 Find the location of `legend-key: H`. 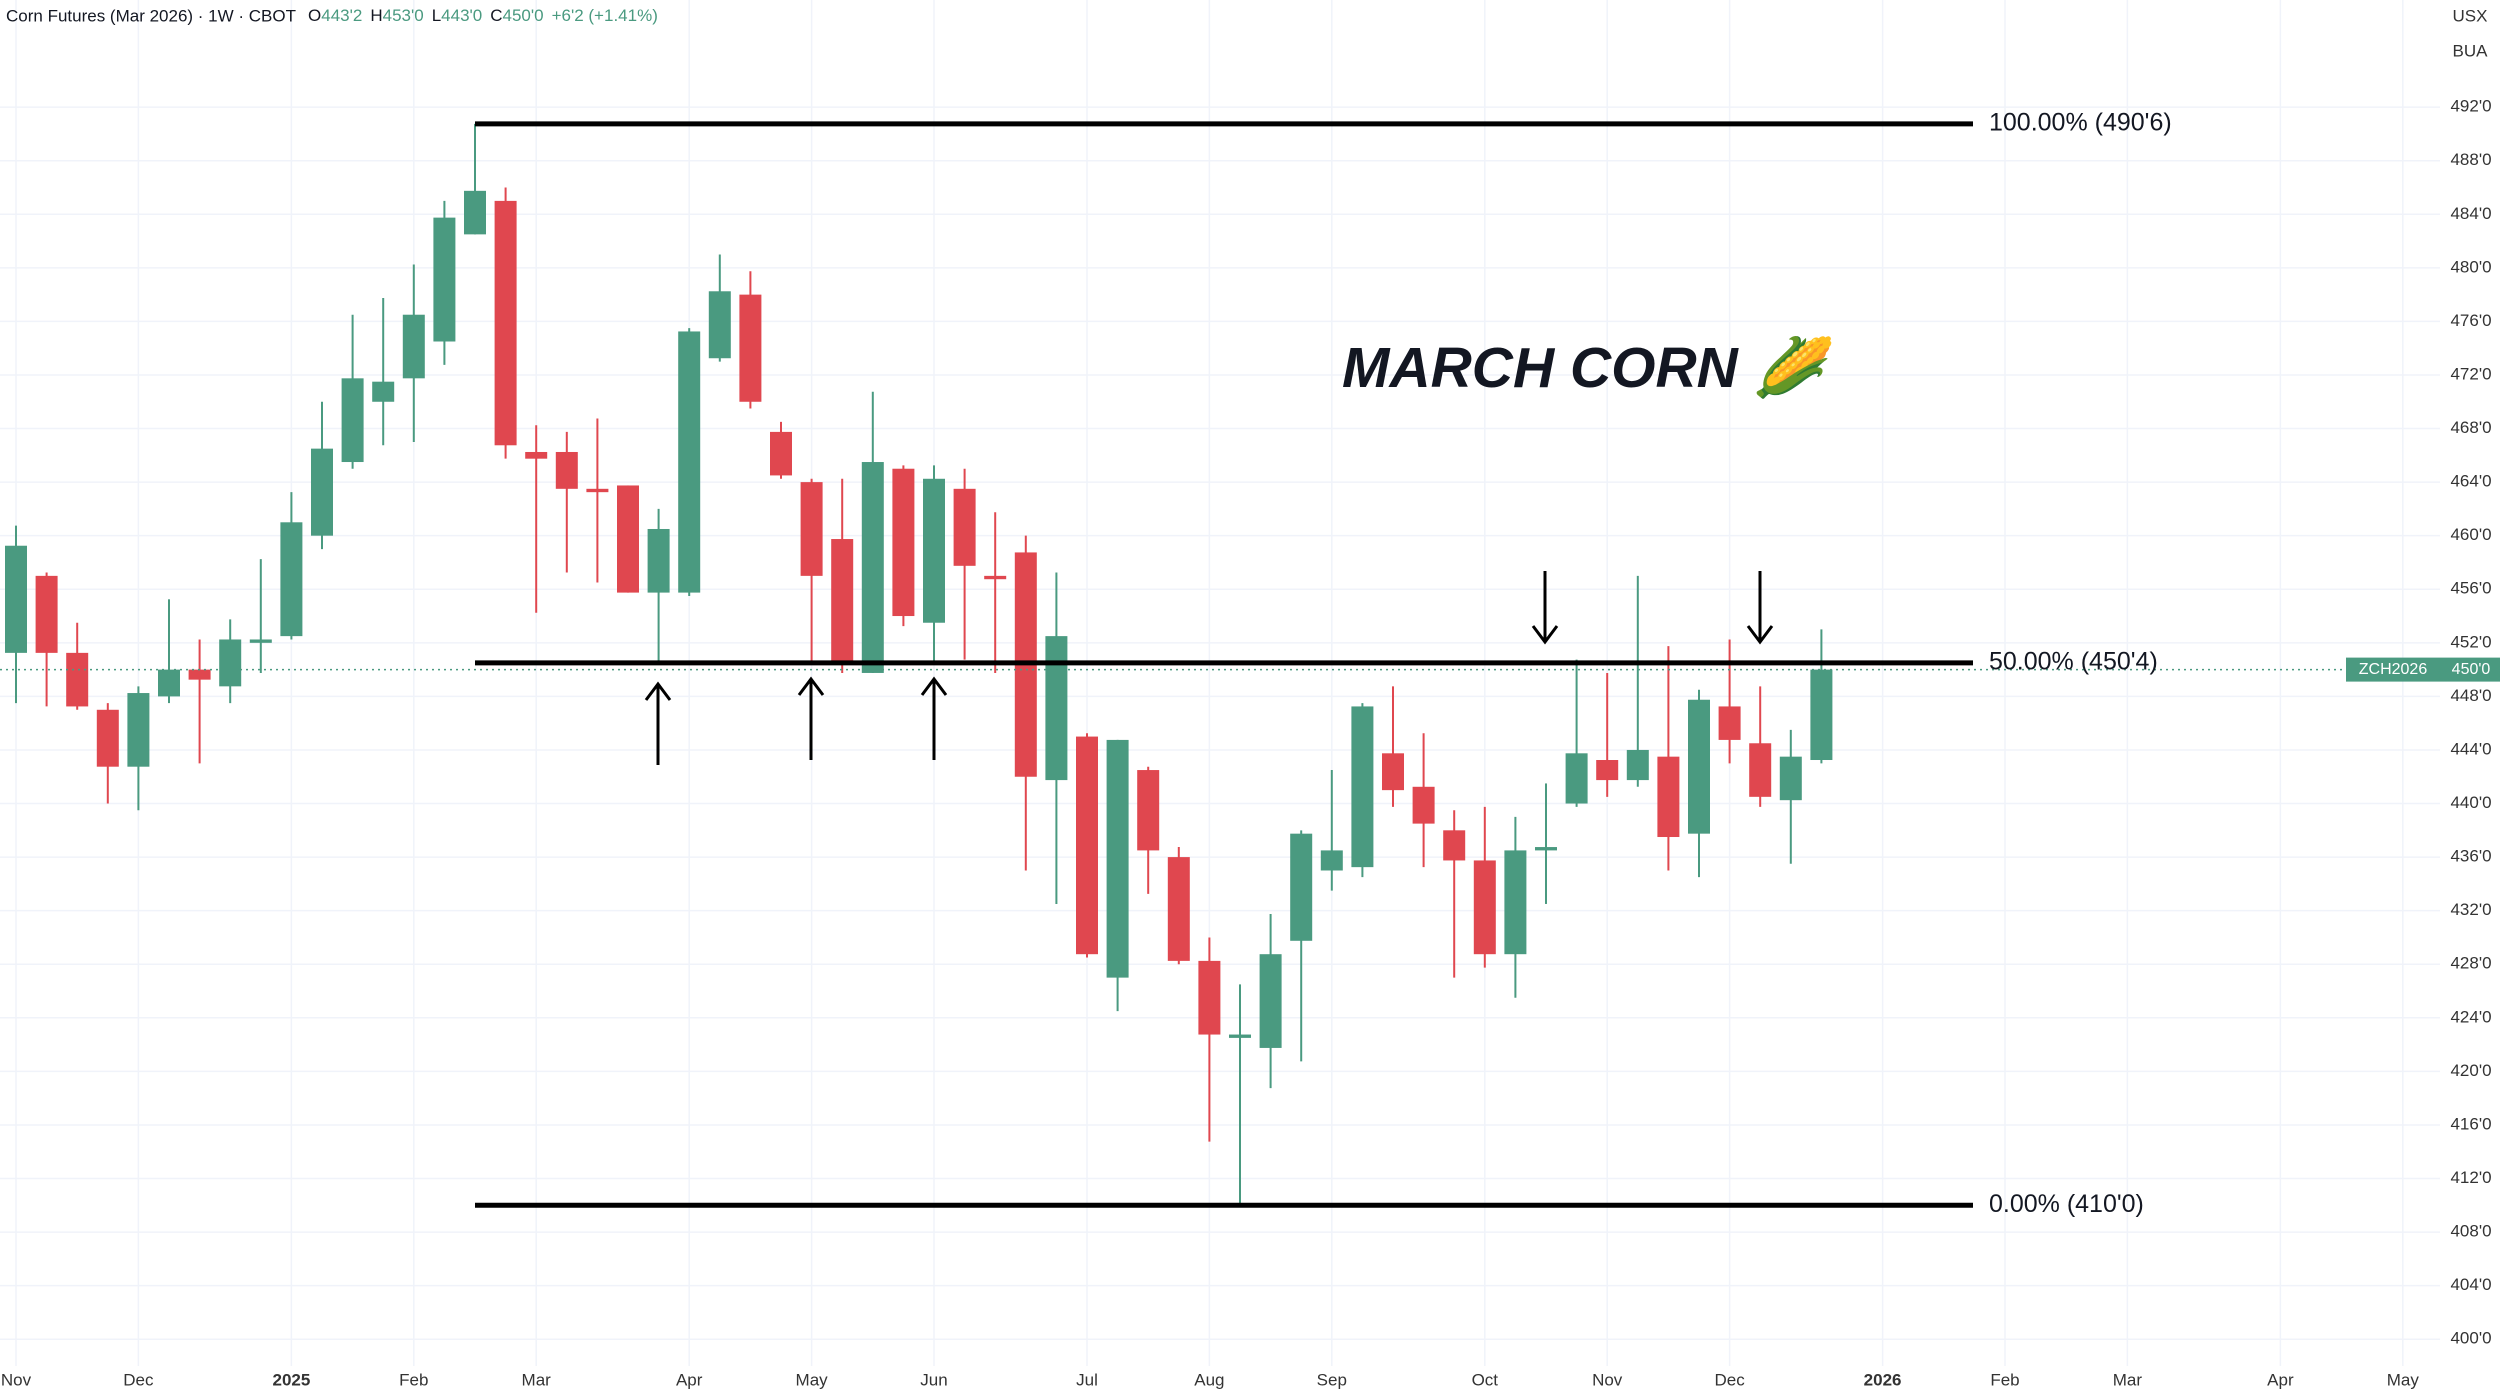

legend-key: H is located at coordinates (376, 15).